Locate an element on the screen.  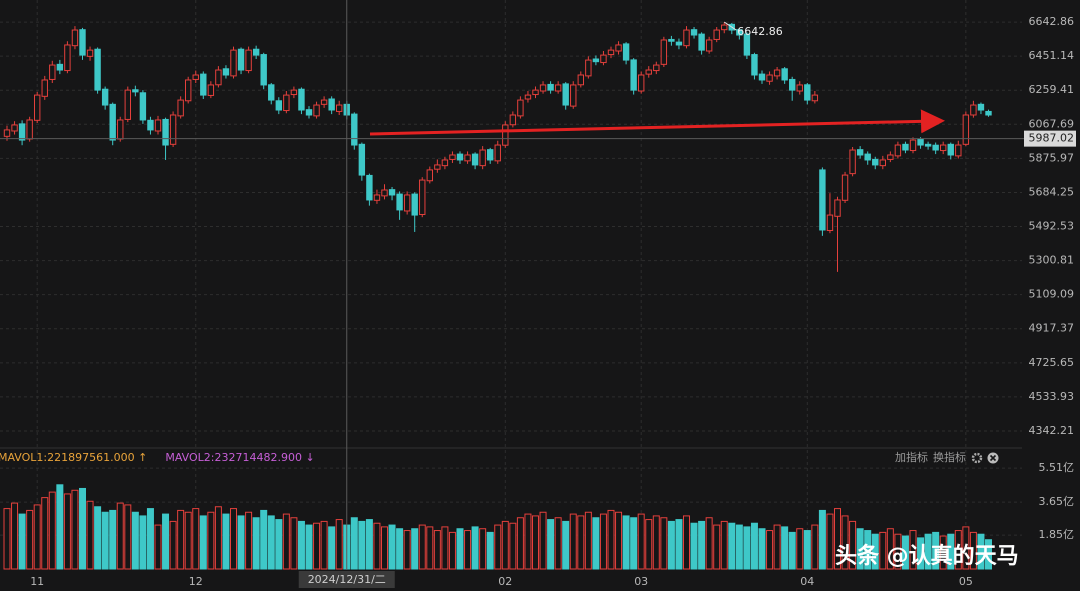
switch-indicator-button: 换指标 is located at coordinates (949, 457).